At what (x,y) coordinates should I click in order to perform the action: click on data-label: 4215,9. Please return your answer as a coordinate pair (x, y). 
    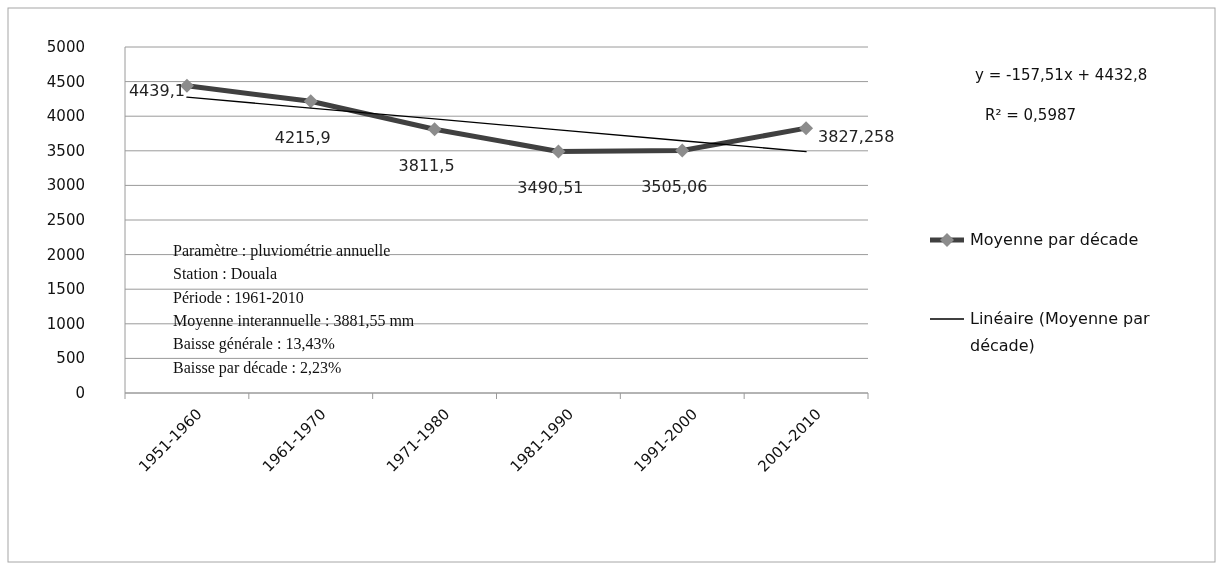
    Looking at the image, I should click on (302, 138).